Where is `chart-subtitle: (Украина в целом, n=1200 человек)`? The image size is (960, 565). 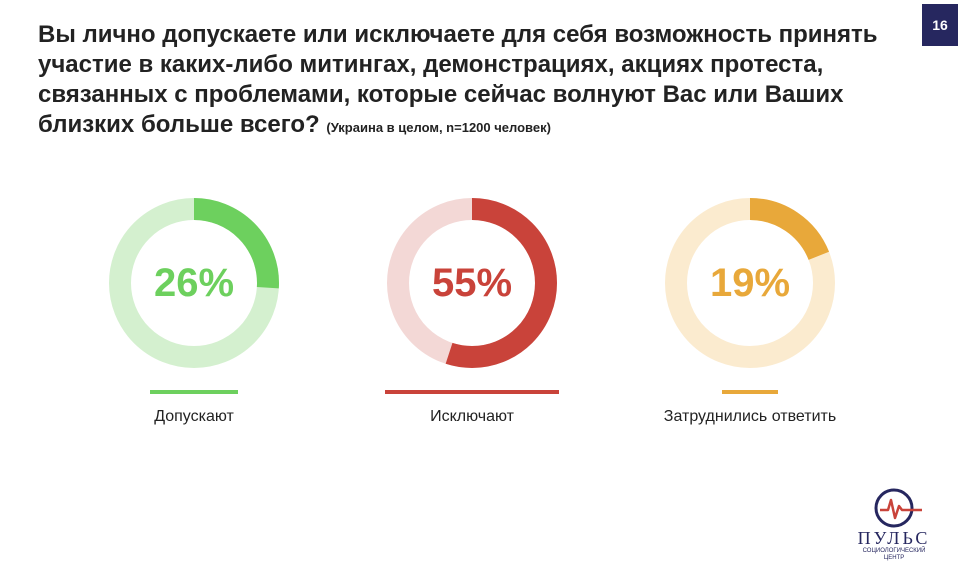
chart-subtitle: (Украина в целом, n=1200 человек) is located at coordinates (438, 127).